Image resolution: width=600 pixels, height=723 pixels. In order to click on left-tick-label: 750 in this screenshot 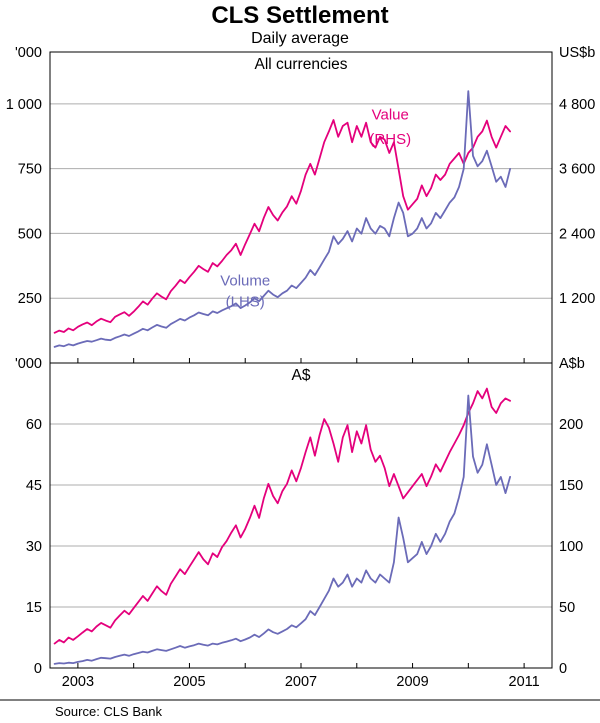, I will do `click(30, 170)`.